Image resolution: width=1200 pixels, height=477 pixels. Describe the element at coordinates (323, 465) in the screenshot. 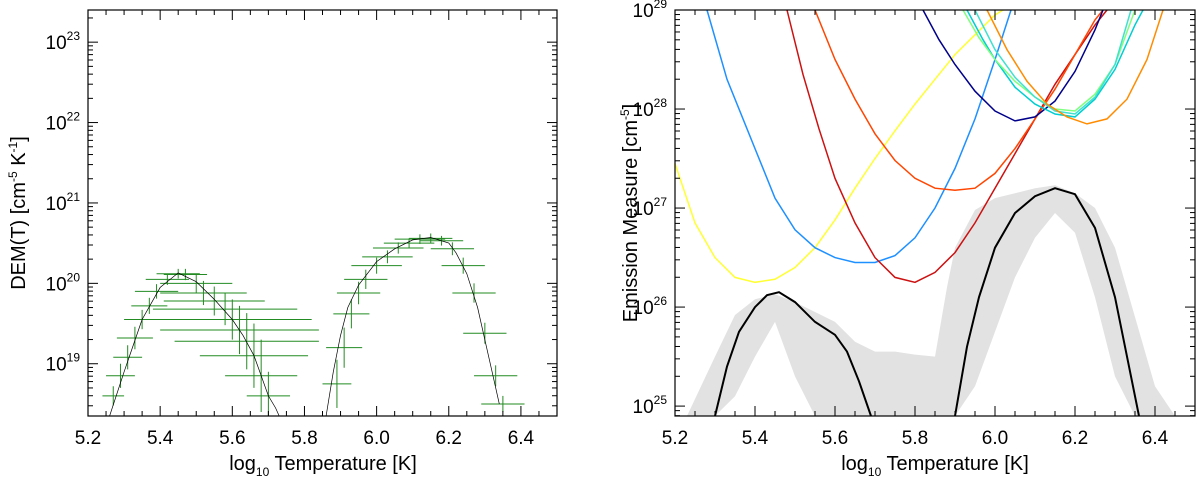

I see `dem-x-axis-title: log10 Temperature [K]` at that location.